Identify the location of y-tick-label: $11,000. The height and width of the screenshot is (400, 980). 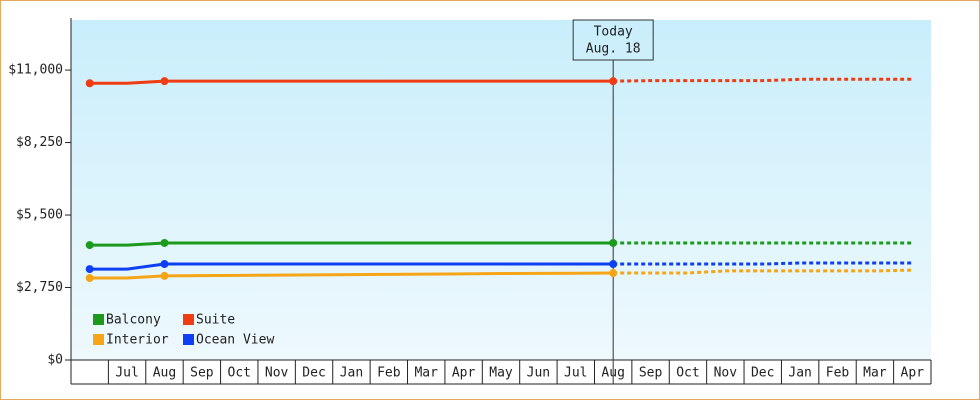
(35, 70).